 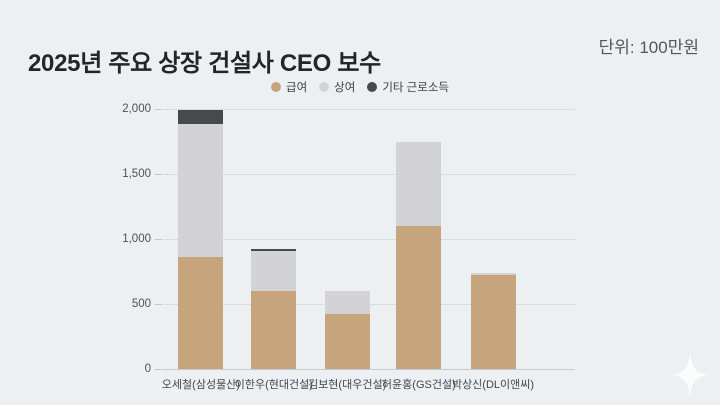 What do you see at coordinates (274, 330) in the screenshot?
I see `bar-segment-이한우(현대건설)-급여` at bounding box center [274, 330].